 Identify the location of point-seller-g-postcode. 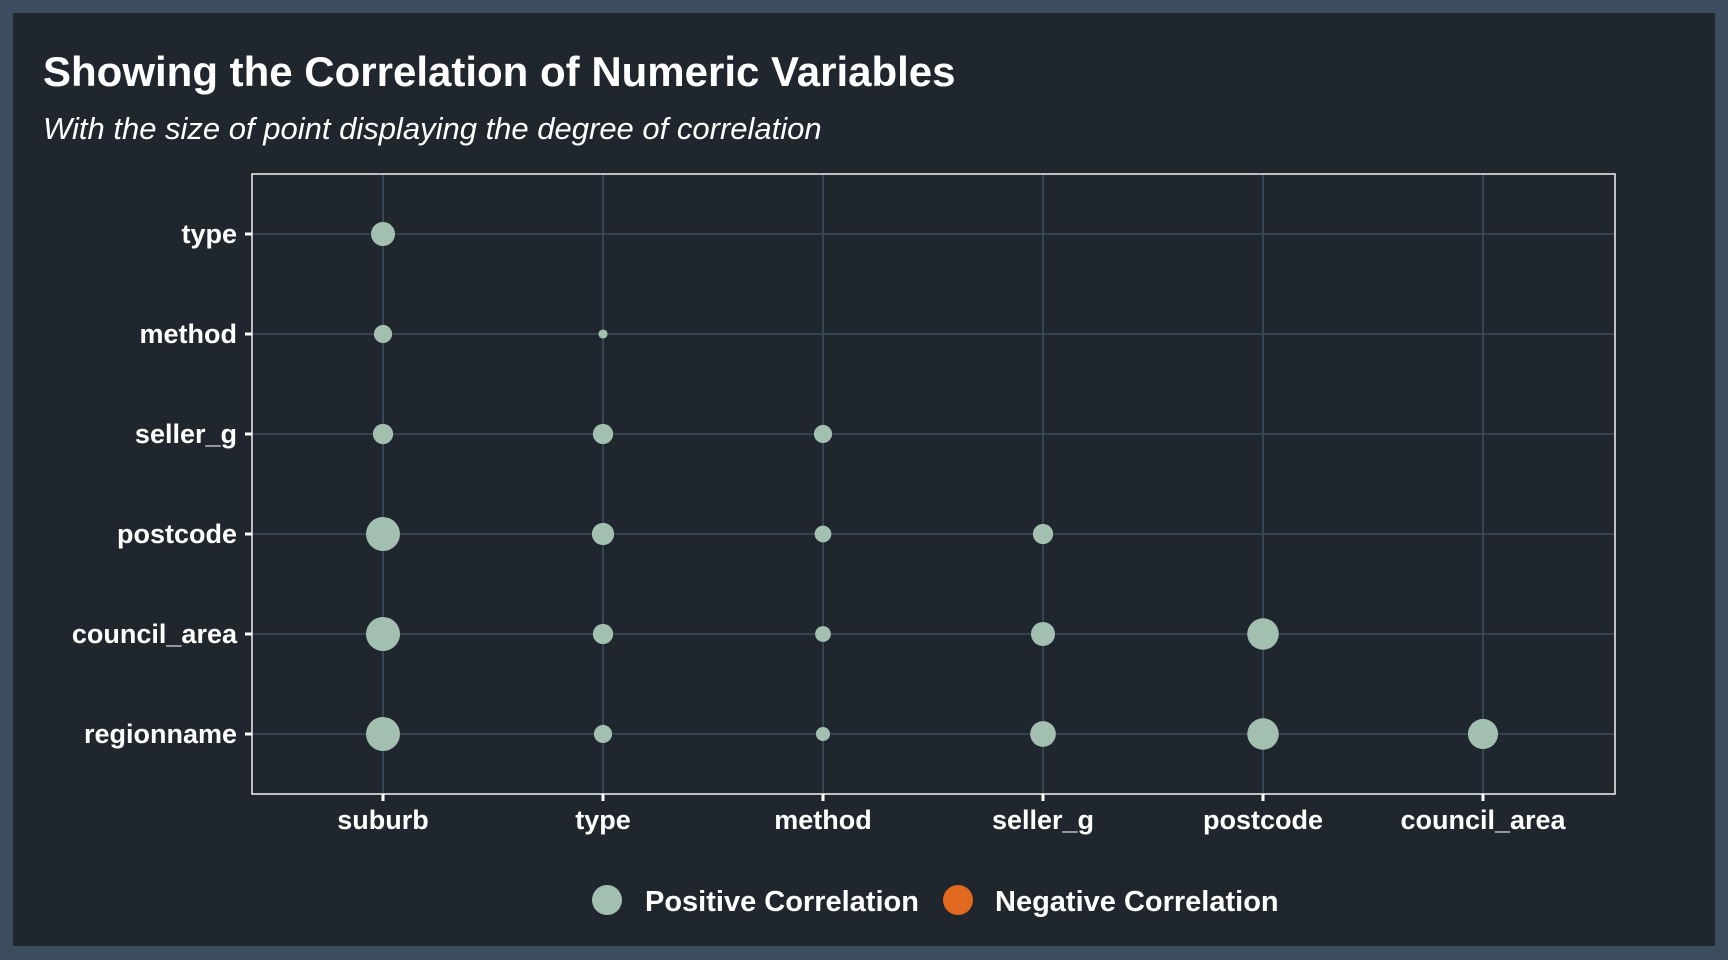
(1043, 534).